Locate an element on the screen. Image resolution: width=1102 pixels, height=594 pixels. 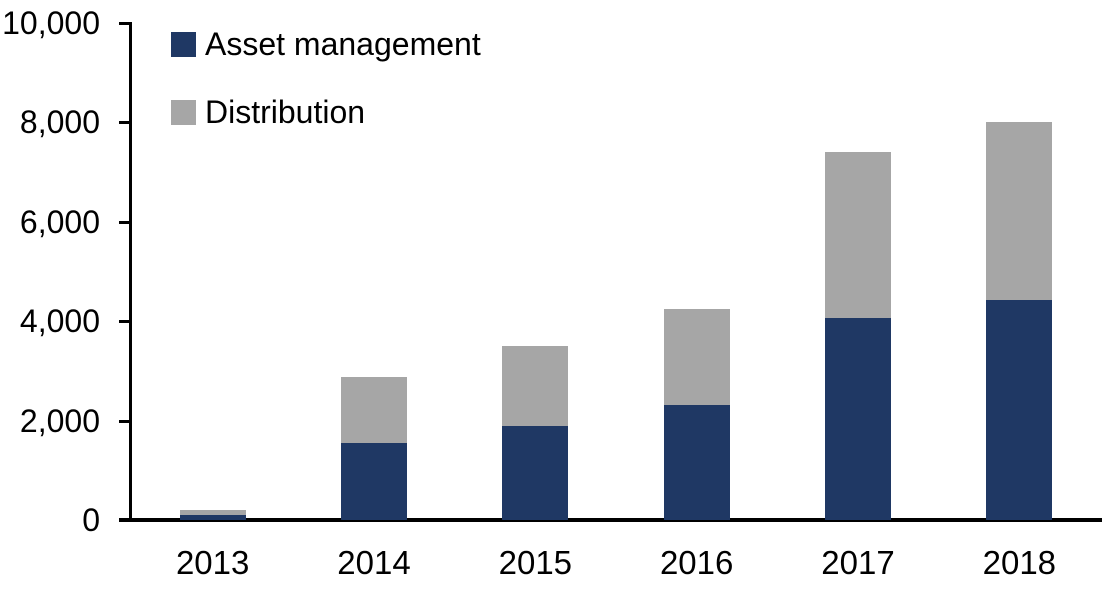
bar-segment-asset-management-2017 is located at coordinates (858, 419).